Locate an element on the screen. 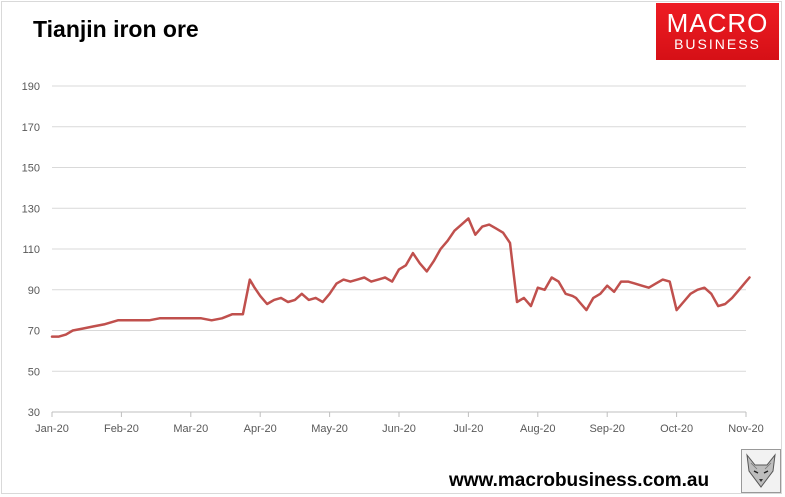  x-tick-label: Sep-20 is located at coordinates (606, 429).